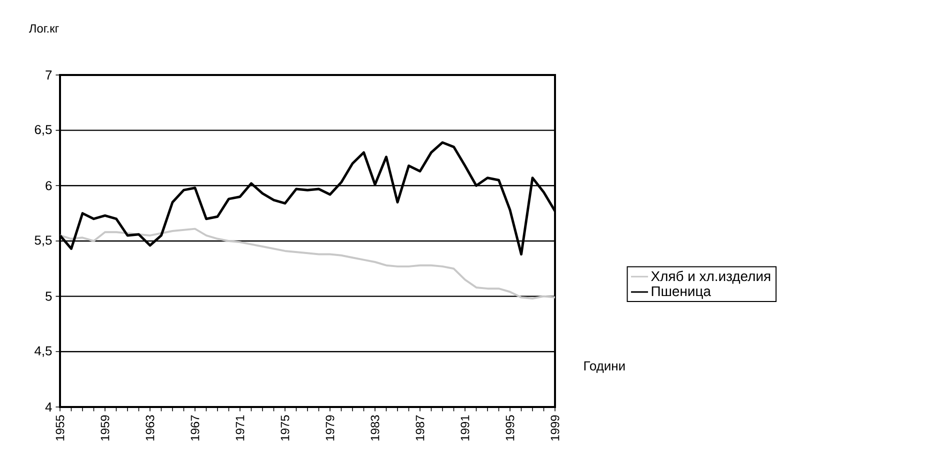  I want to click on legend-label: Пшеница, so click(681, 292).